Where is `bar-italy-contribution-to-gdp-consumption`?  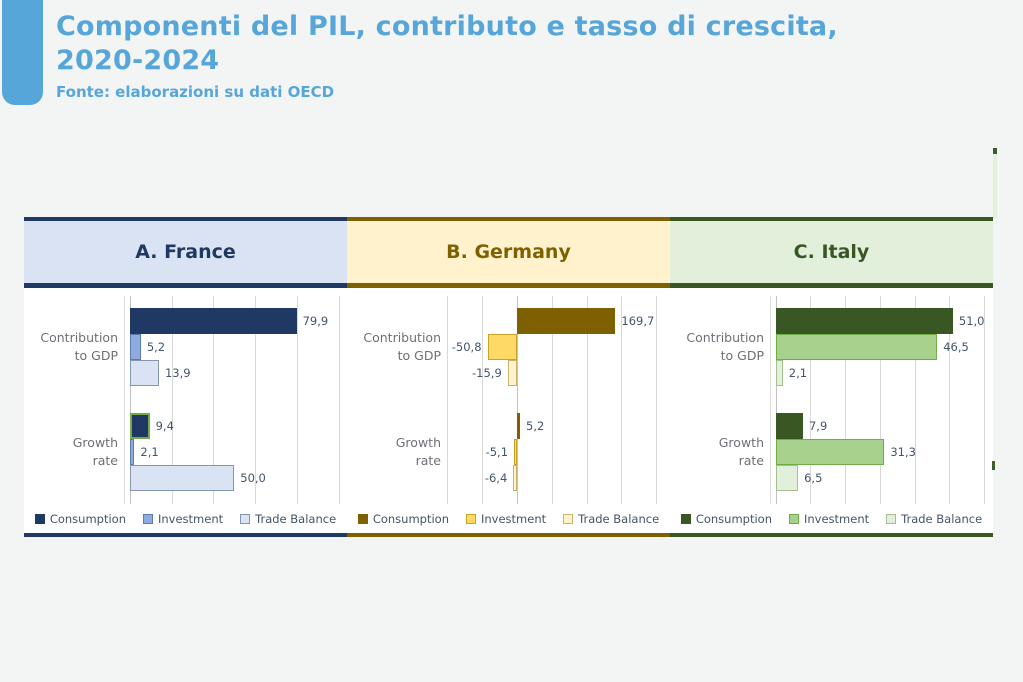 bar-italy-contribution-to-gdp-consumption is located at coordinates (864, 321).